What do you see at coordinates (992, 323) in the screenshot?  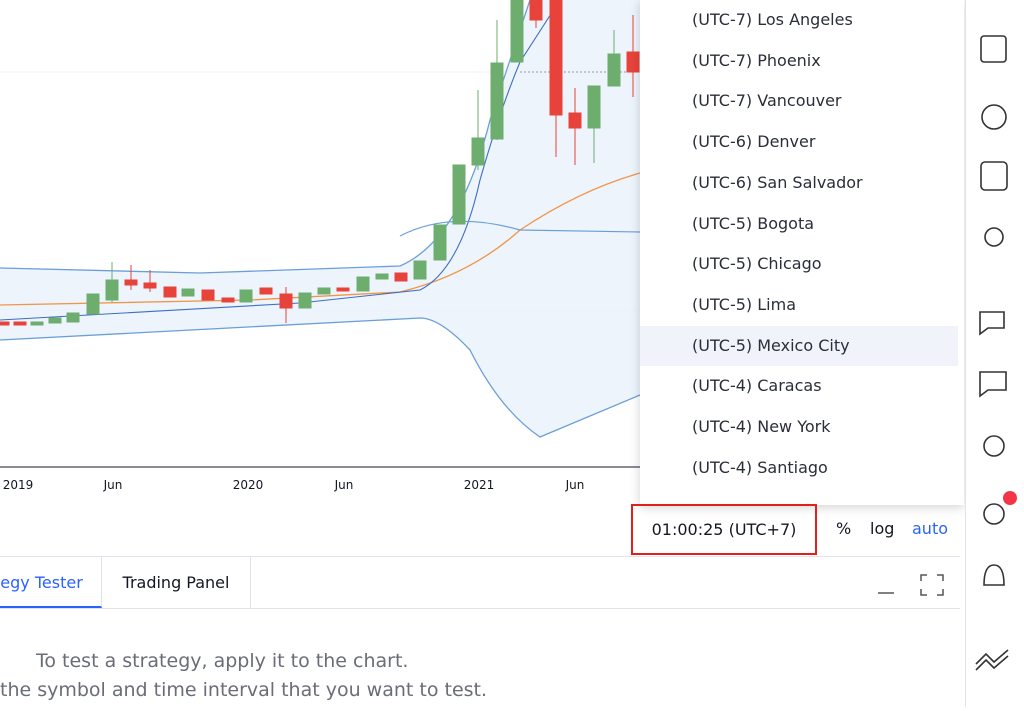 I see `chat-icon` at bounding box center [992, 323].